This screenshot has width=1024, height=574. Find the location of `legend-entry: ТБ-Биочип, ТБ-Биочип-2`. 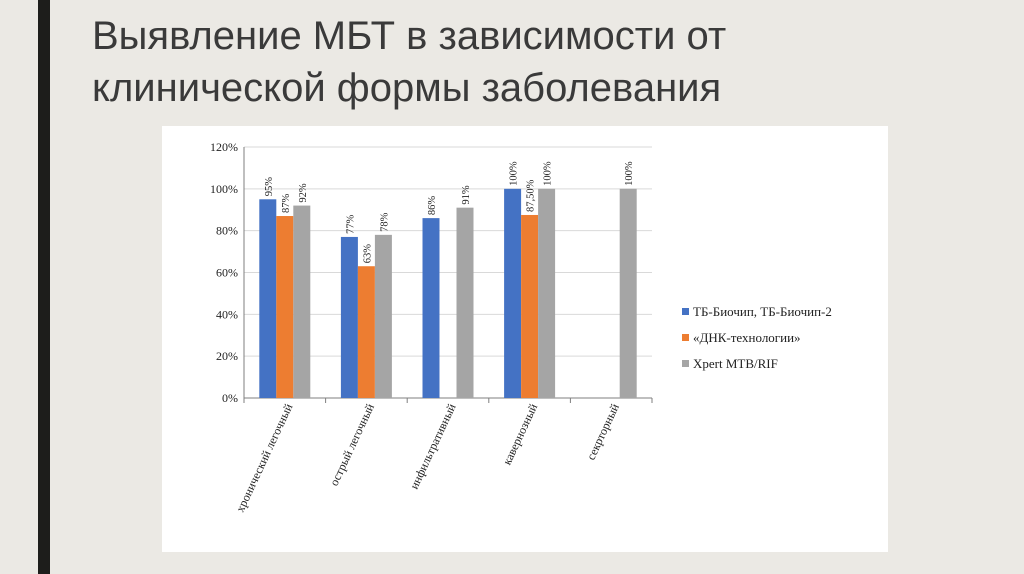

legend-entry: ТБ-Биочип, ТБ-Биочип-2 is located at coordinates (762, 311).